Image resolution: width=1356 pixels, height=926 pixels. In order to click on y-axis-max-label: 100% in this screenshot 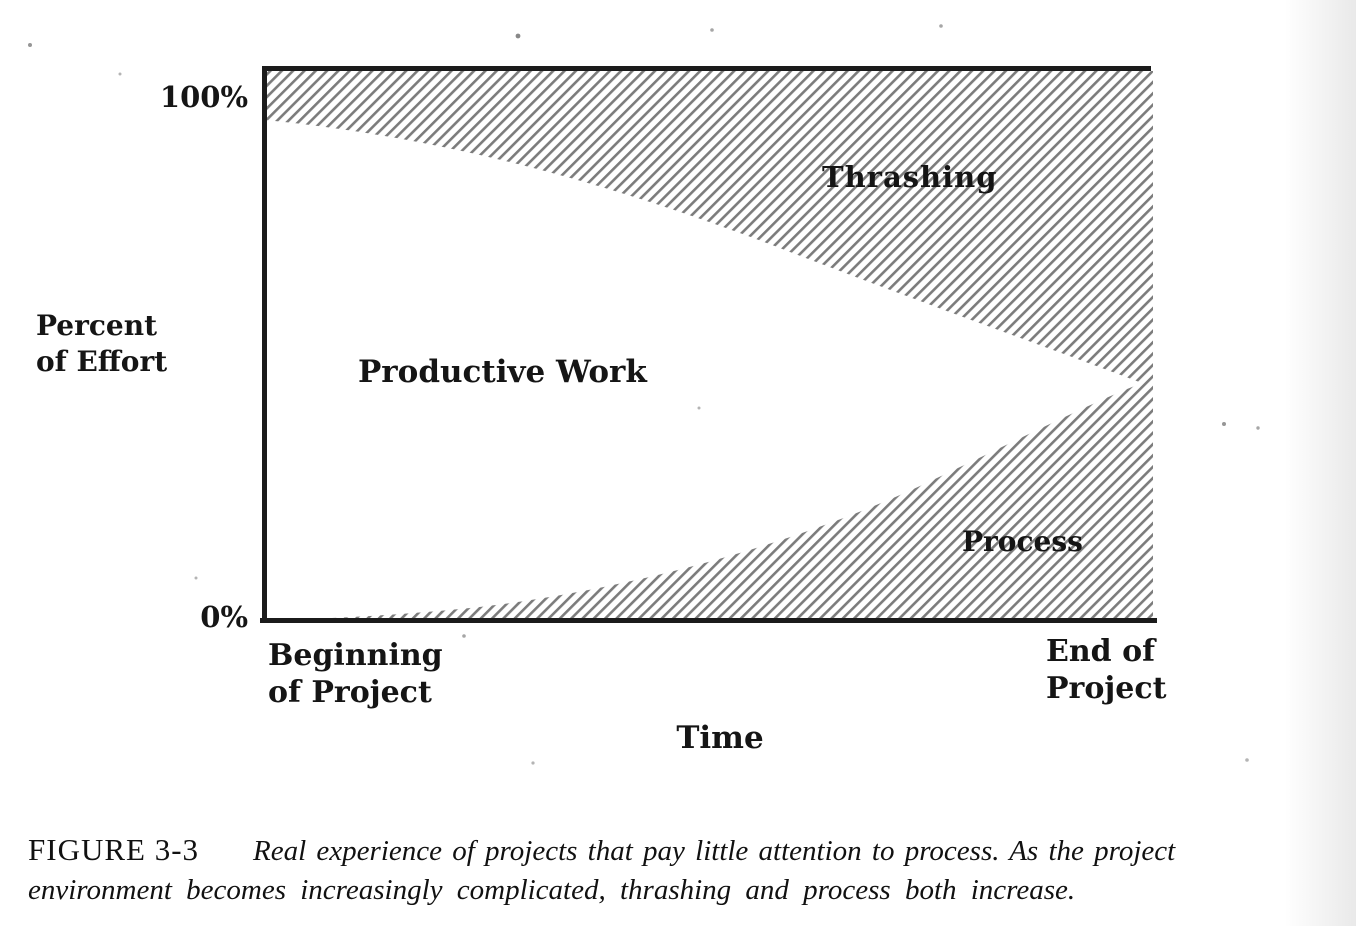, I will do `click(203, 97)`.